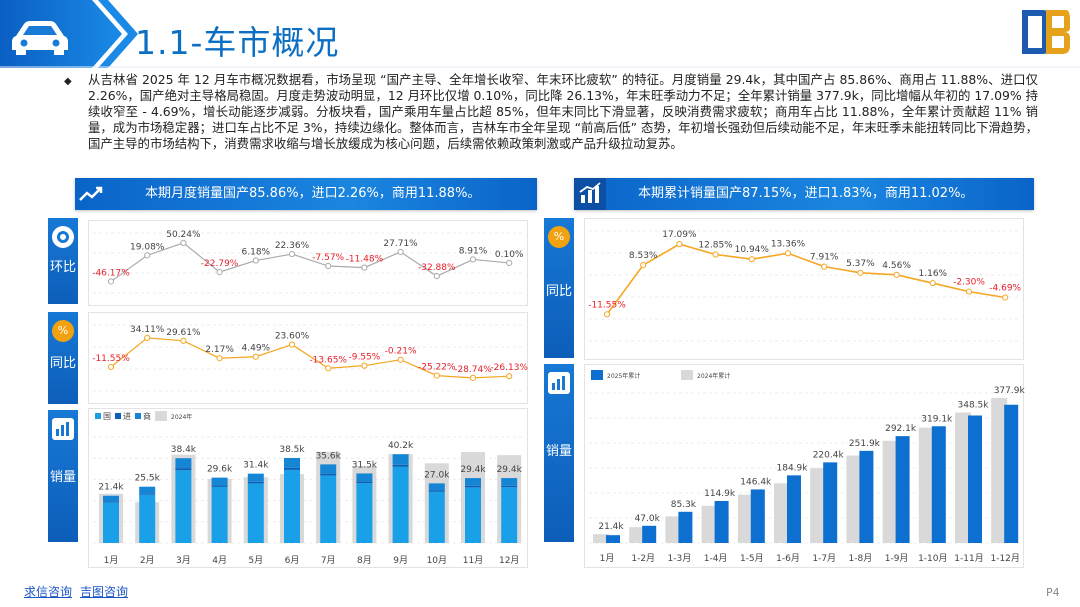 This screenshot has width=1080, height=607. I want to click on data-label: 19.08%, so click(147, 247).